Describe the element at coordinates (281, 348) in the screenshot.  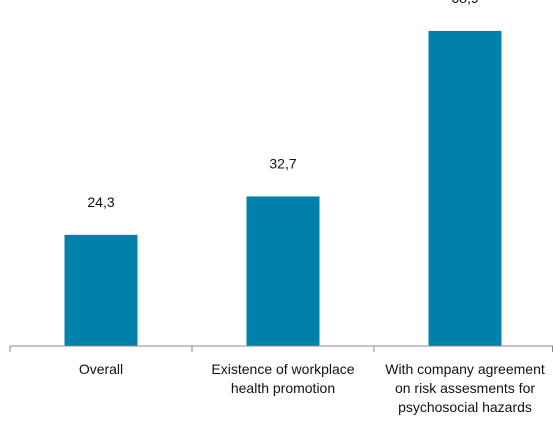
I see `x-axis` at that location.